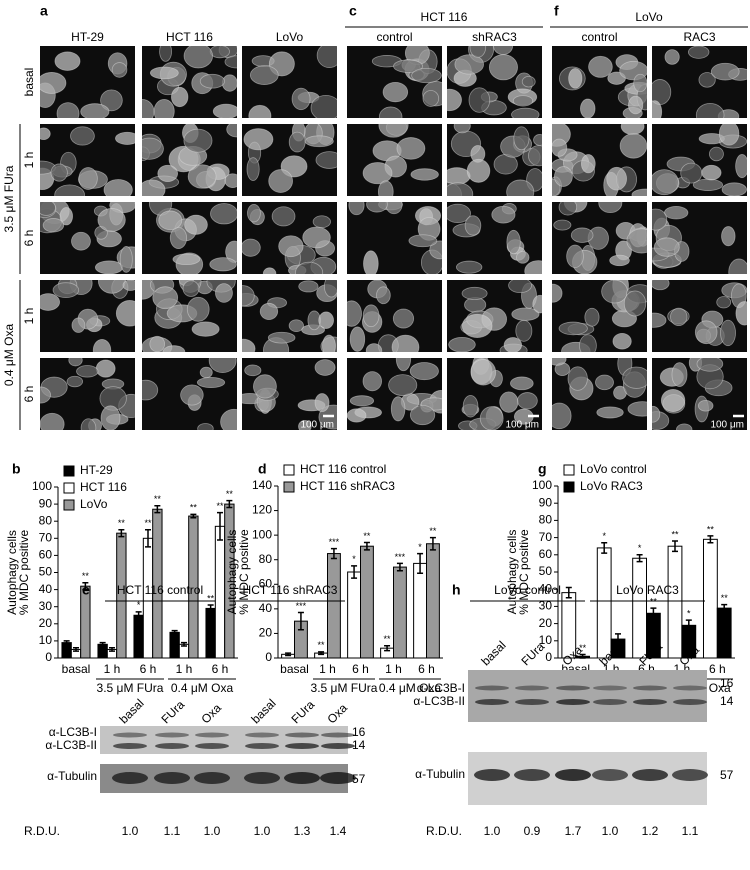 This screenshot has width=750, height=870. I want to click on row-label: 1 h, so click(29, 316).